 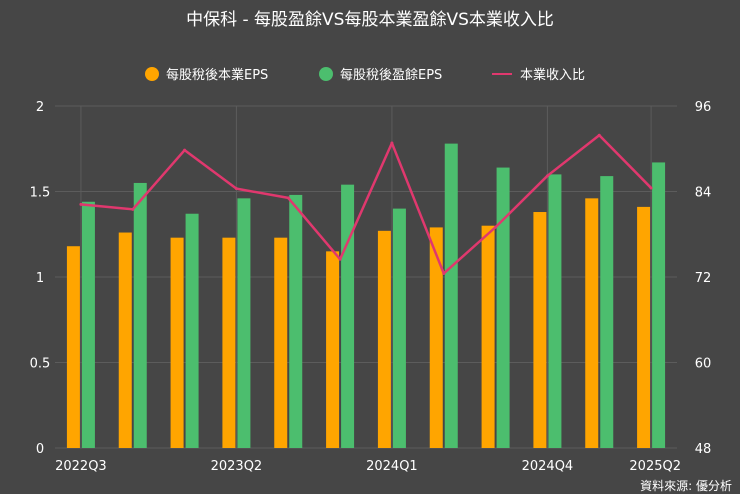 I want to click on bar-eps-2025Q1, so click(x=607, y=312).